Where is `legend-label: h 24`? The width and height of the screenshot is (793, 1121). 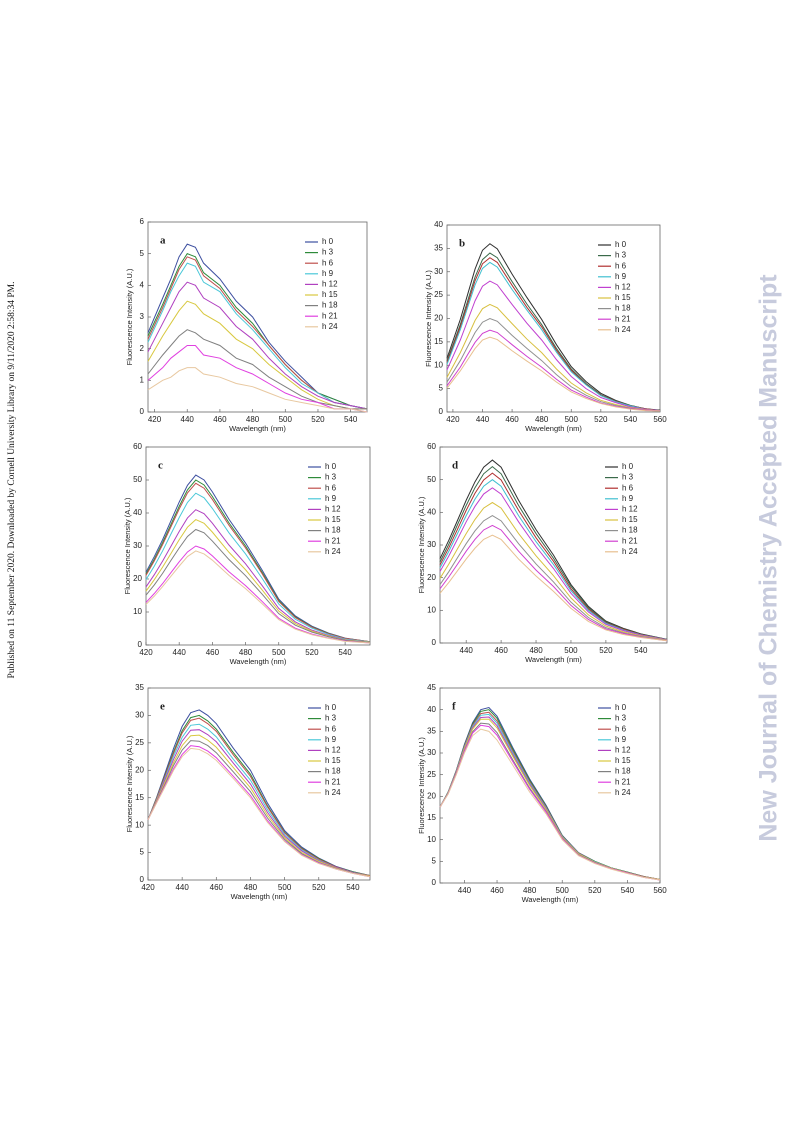 legend-label: h 24 is located at coordinates (330, 326).